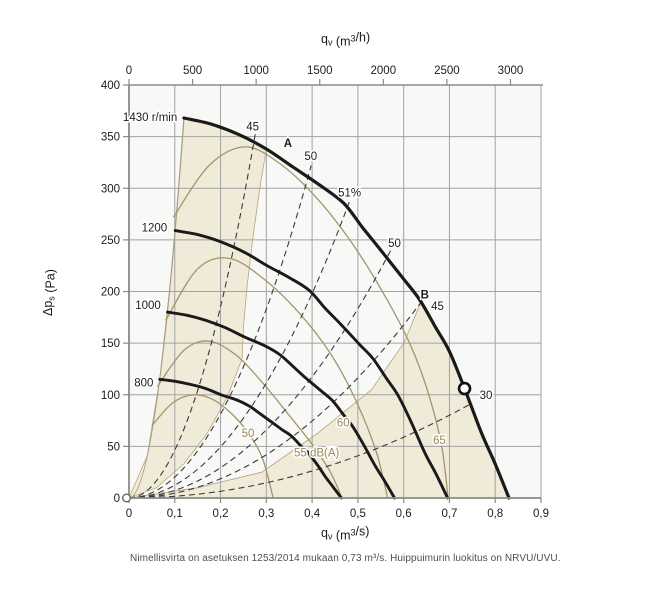  What do you see at coordinates (345, 534) in the screenshot?
I see `bottom-axis-title: qv (m3/s)` at bounding box center [345, 534].